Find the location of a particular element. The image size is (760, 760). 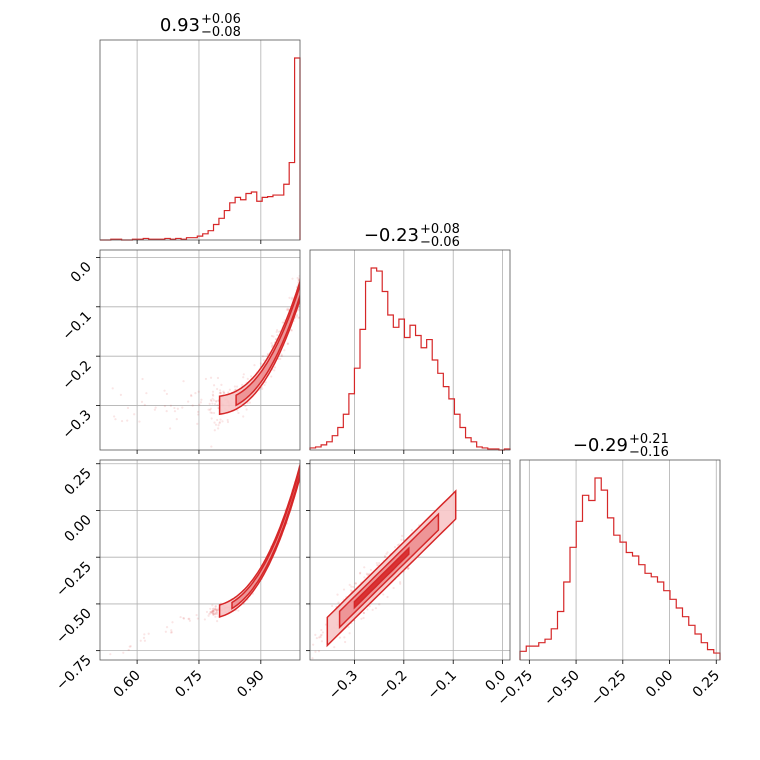

title-param-2-minus: −0.16 is located at coordinates (649, 452).